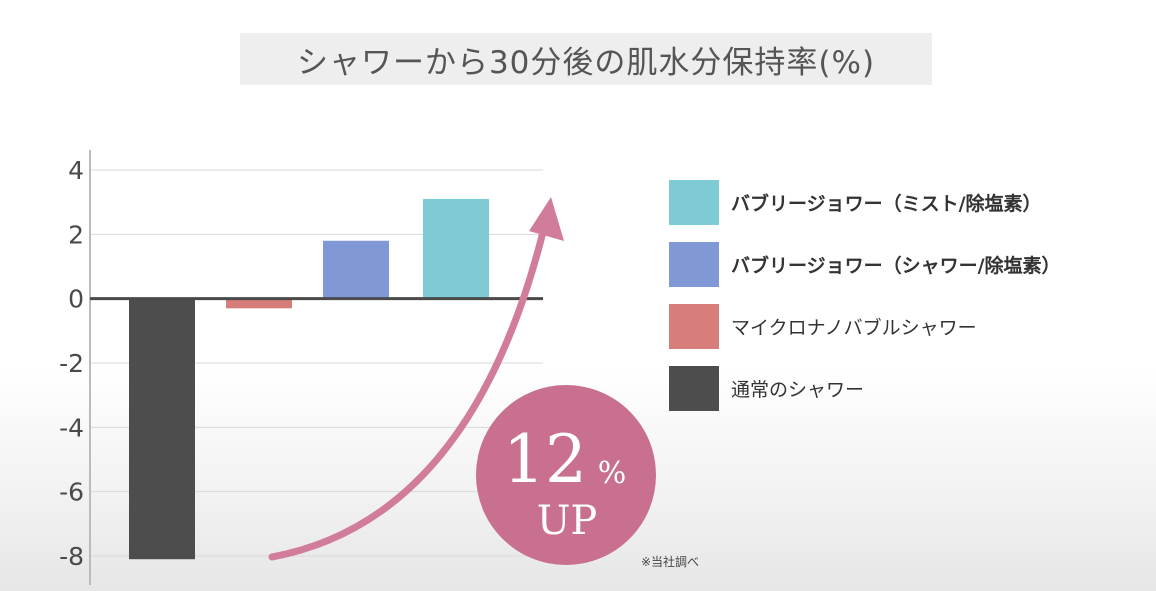 The width and height of the screenshot is (1156, 591). Describe the element at coordinates (694, 326) in the screenshot. I see `legend-swatch-micro` at that location.